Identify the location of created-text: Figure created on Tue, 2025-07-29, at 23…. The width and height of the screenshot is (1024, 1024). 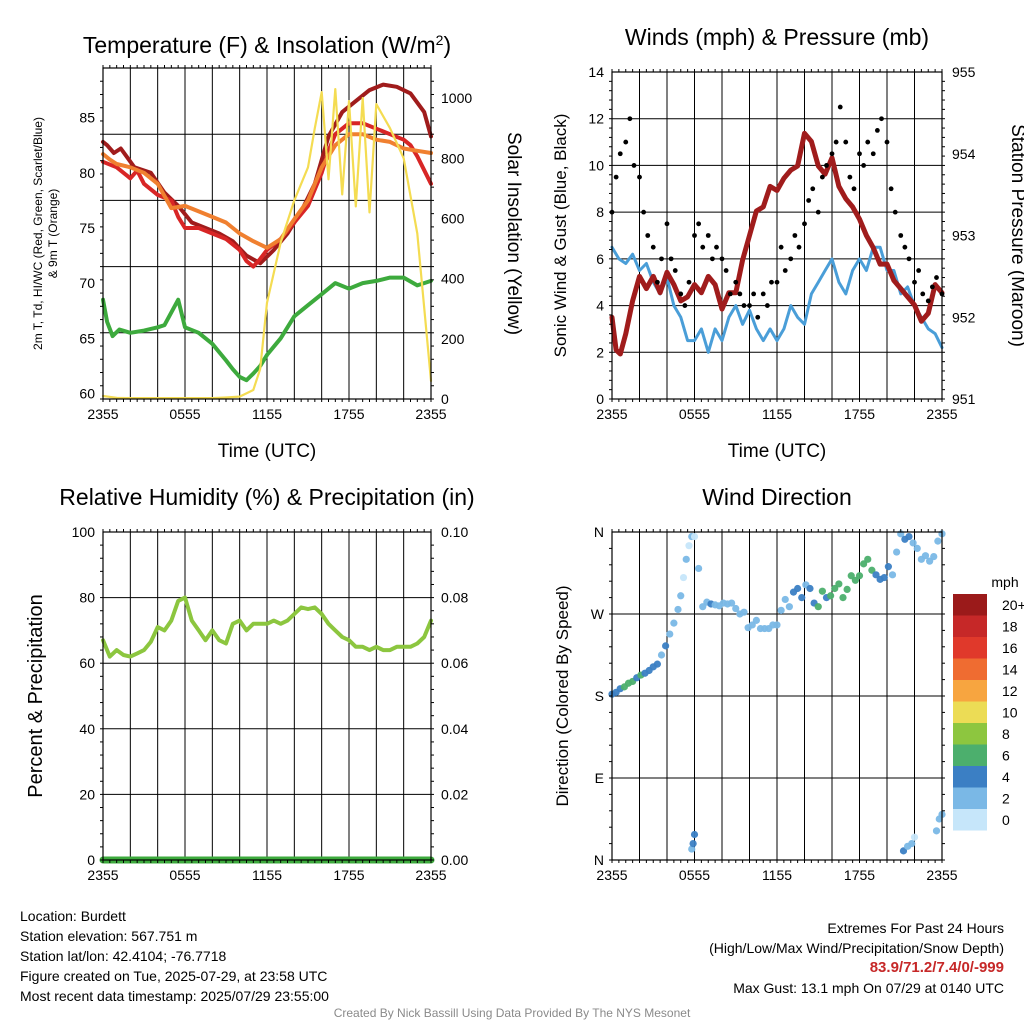
(174, 976).